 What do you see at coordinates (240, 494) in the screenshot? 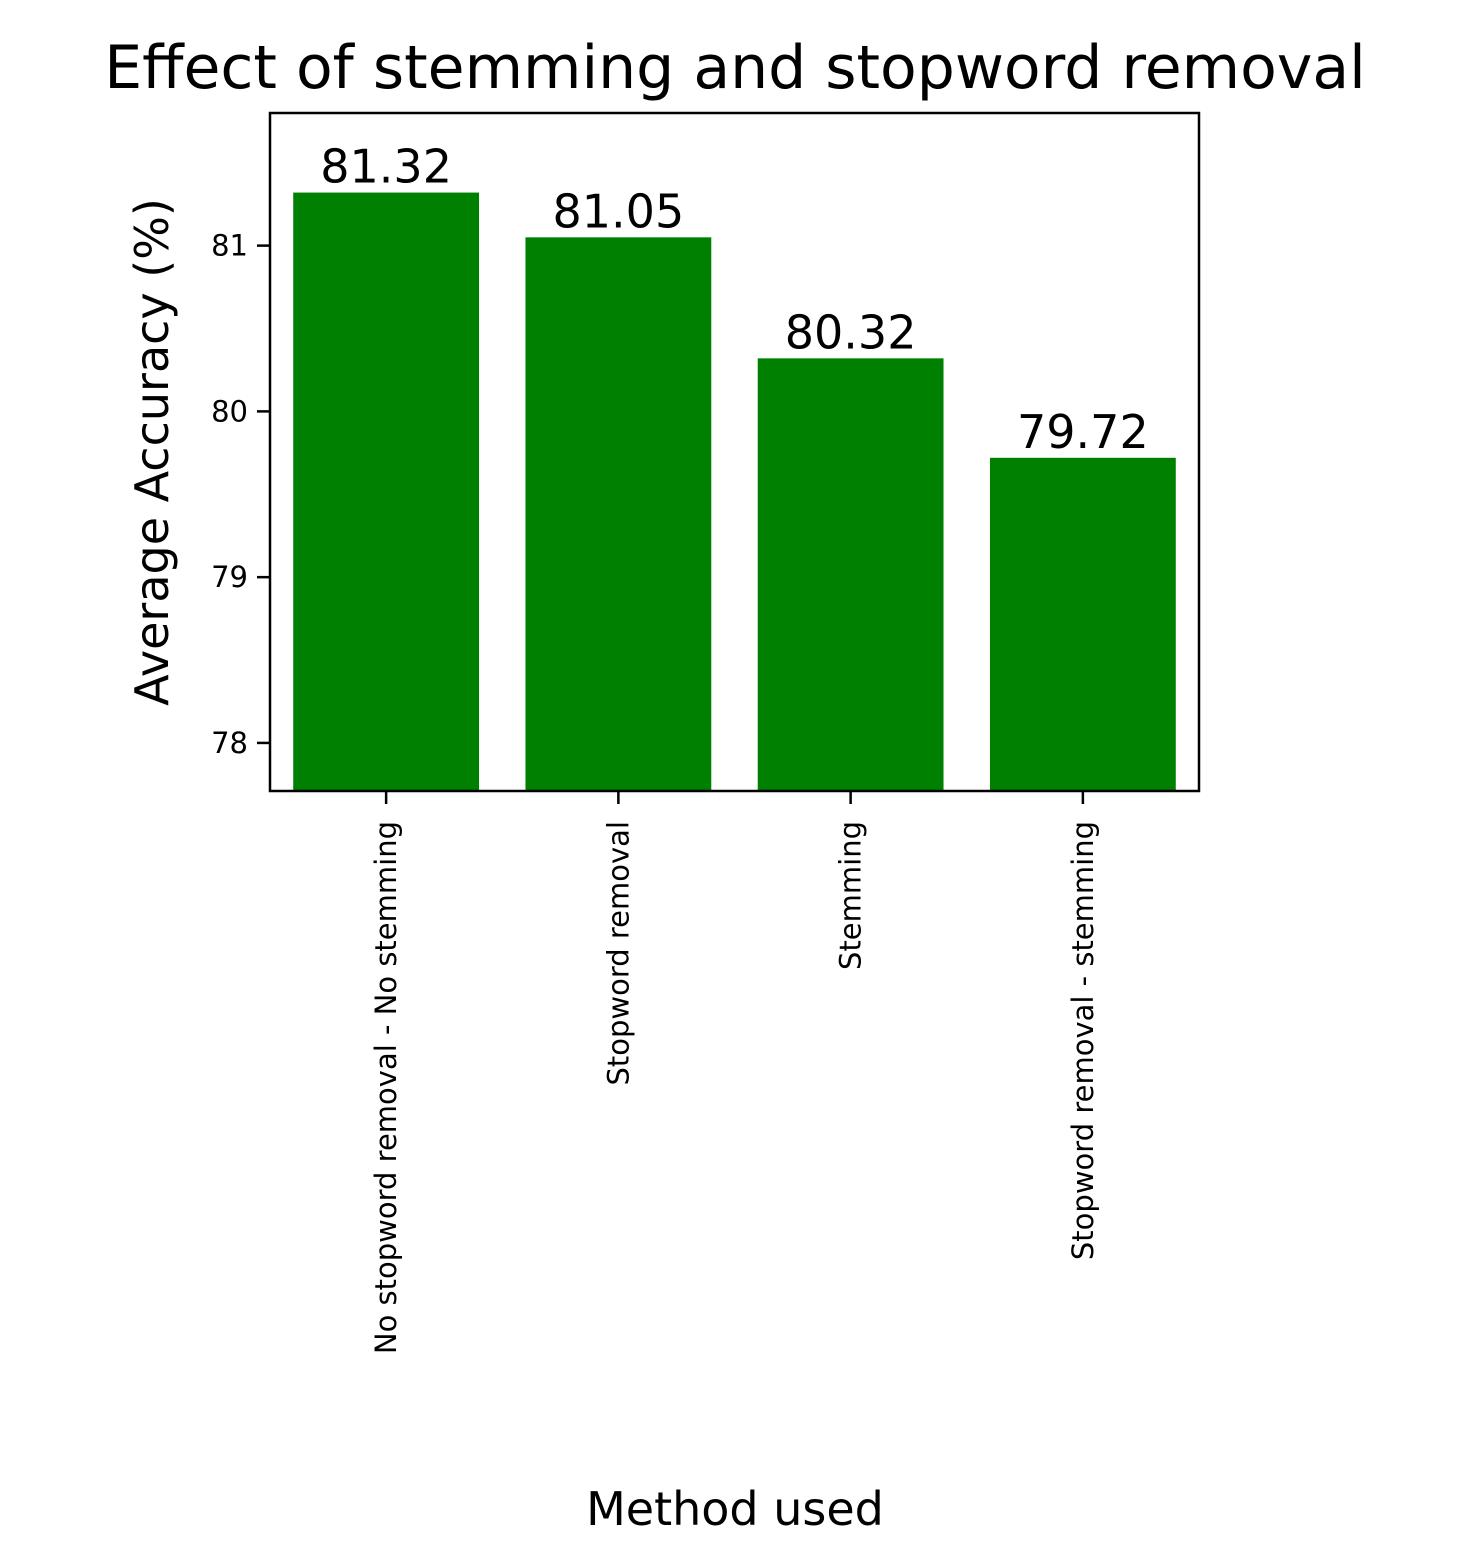
I see `y-axis: 78 79 80 81` at bounding box center [240, 494].